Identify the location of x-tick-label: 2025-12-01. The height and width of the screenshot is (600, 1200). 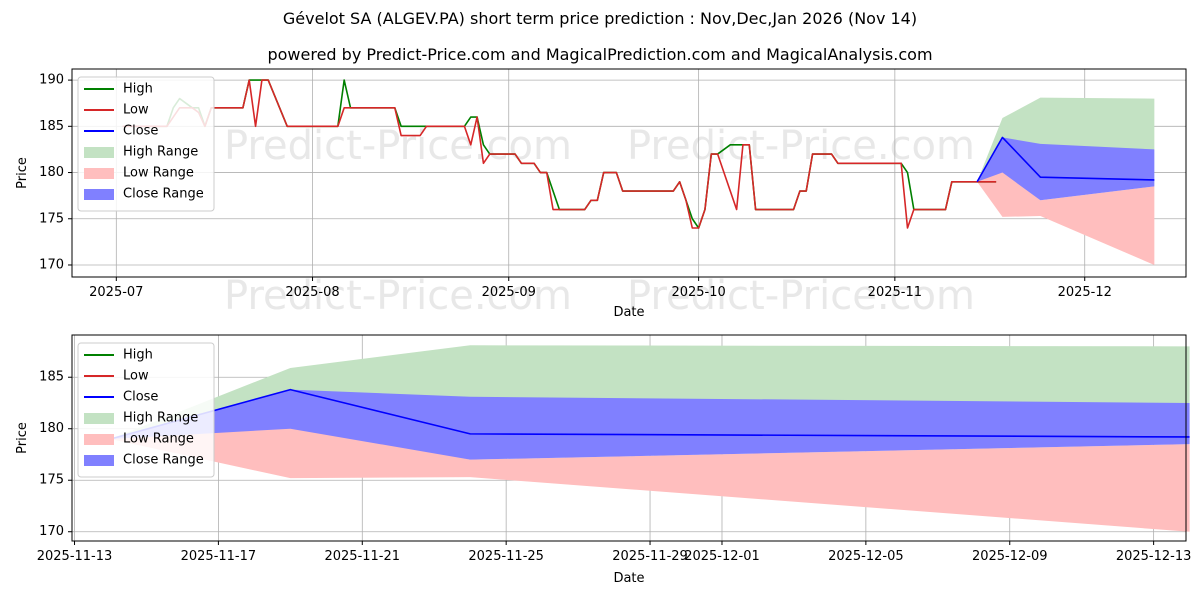
(722, 556).